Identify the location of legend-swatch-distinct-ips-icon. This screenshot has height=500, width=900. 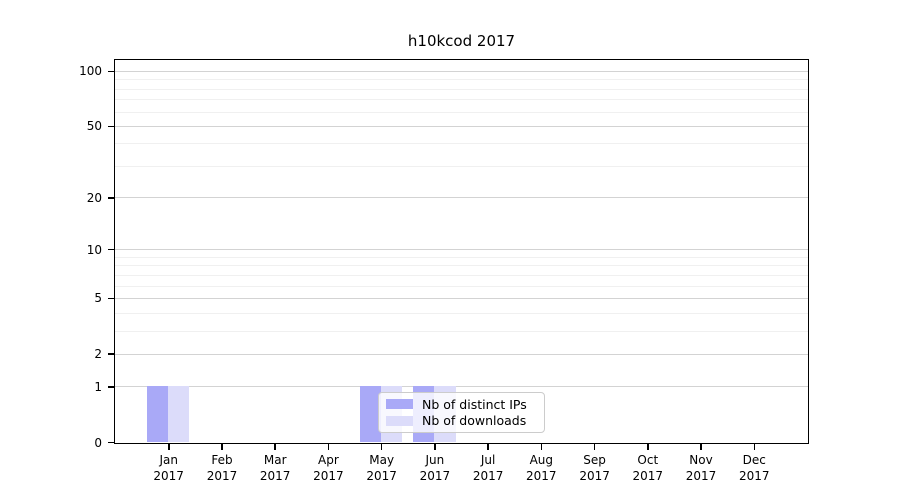
(399, 404).